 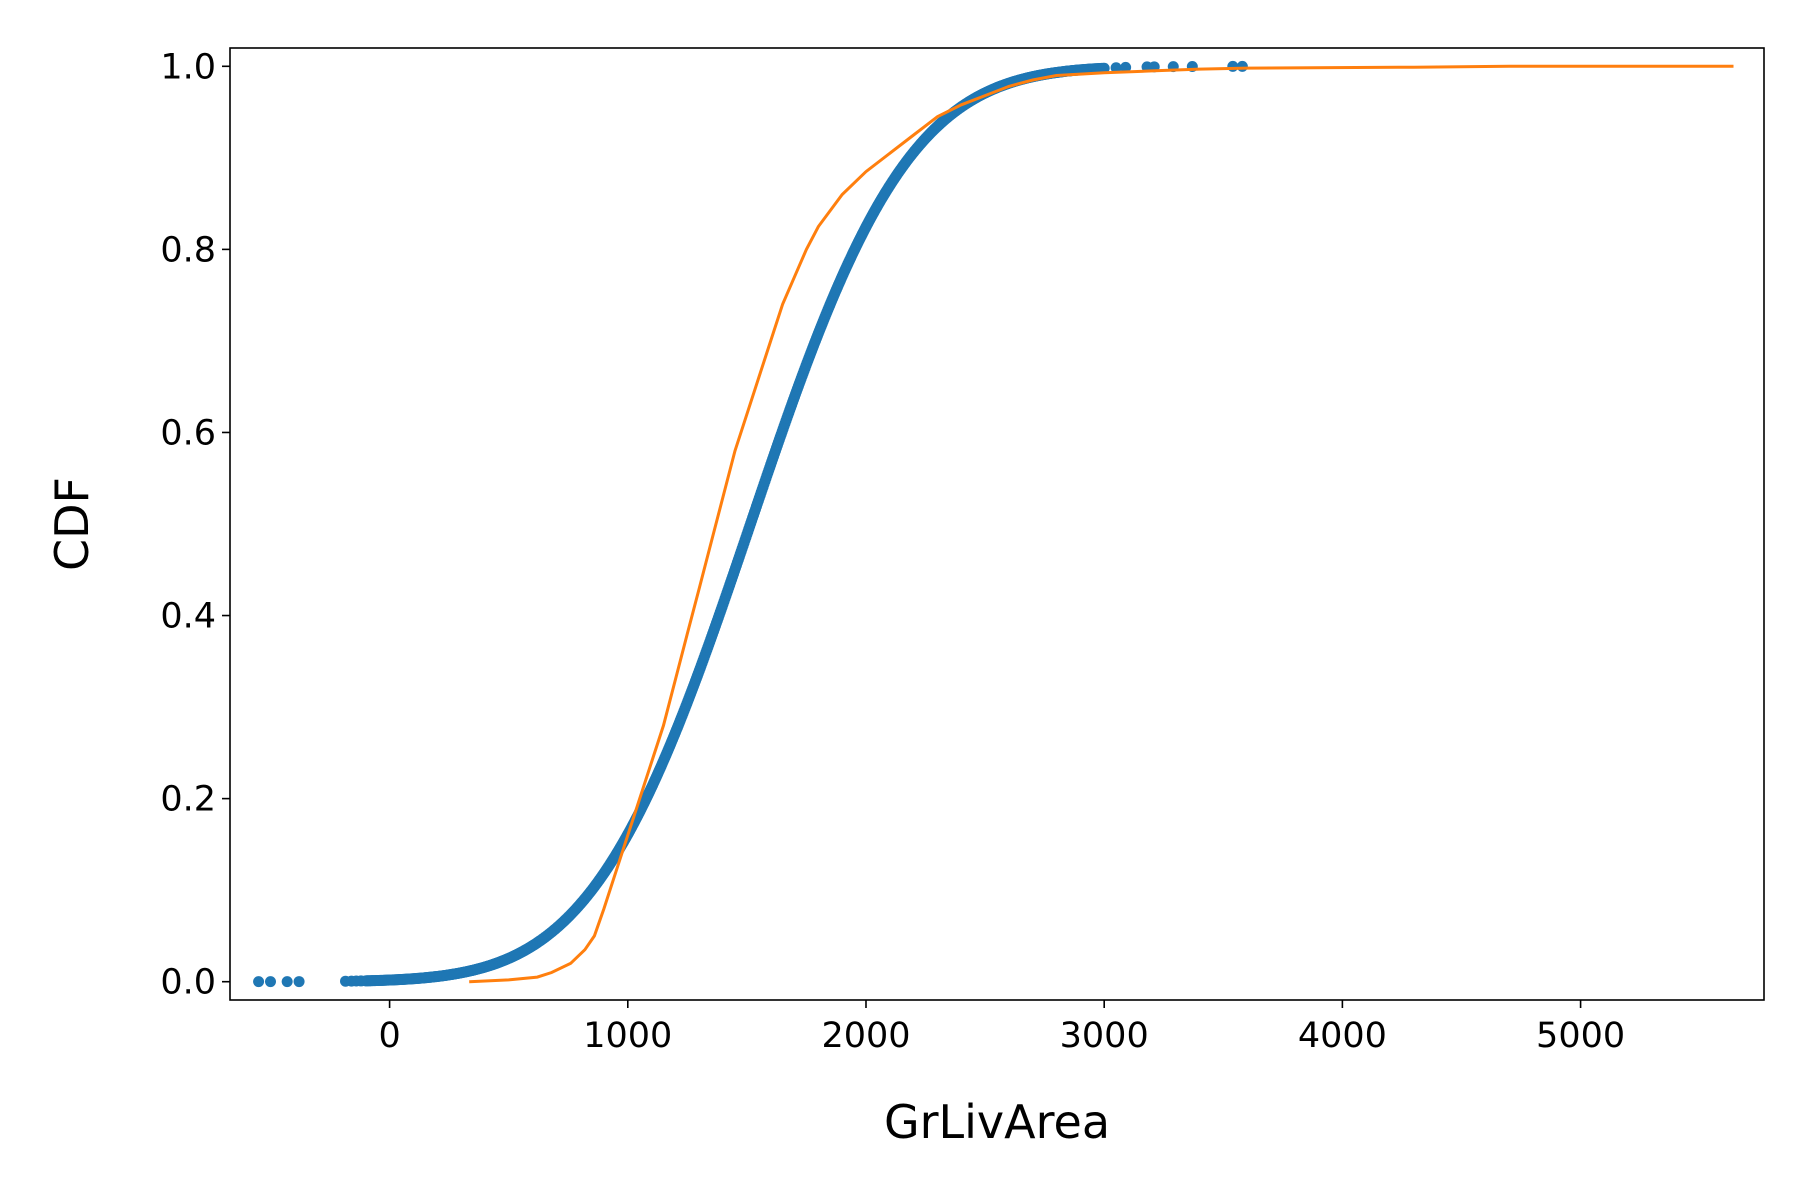 I want to click on x-tick-label: 3000, so click(x=1104, y=1036).